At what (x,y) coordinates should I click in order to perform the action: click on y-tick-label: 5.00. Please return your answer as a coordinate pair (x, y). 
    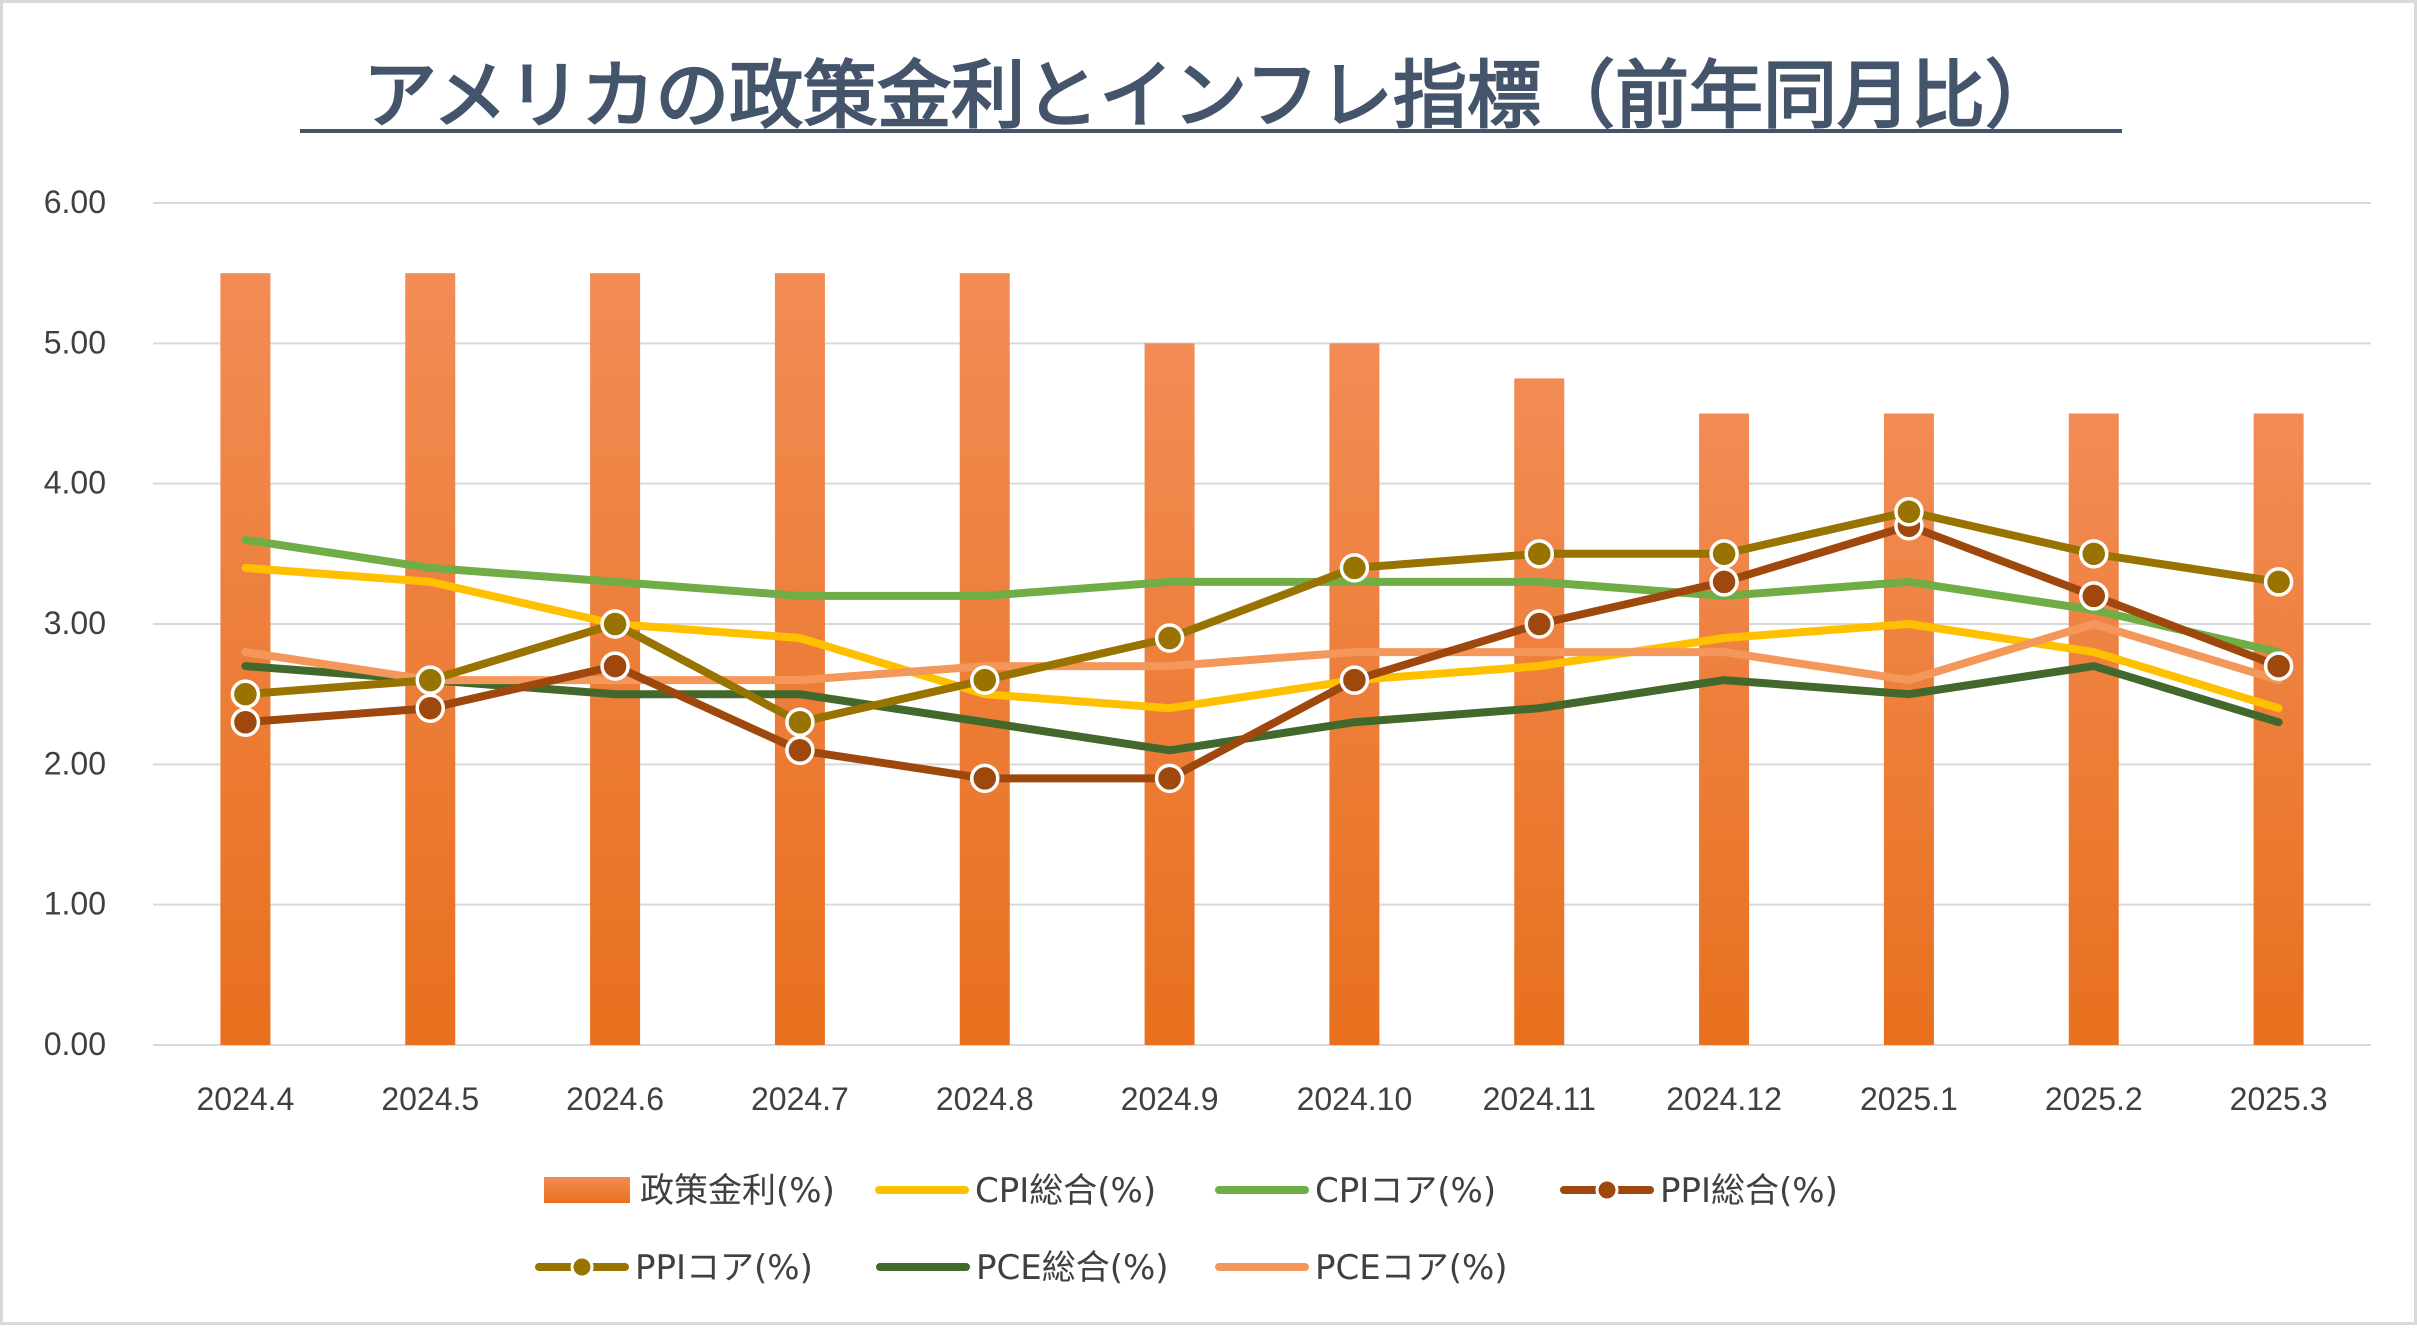
    Looking at the image, I should click on (75, 342).